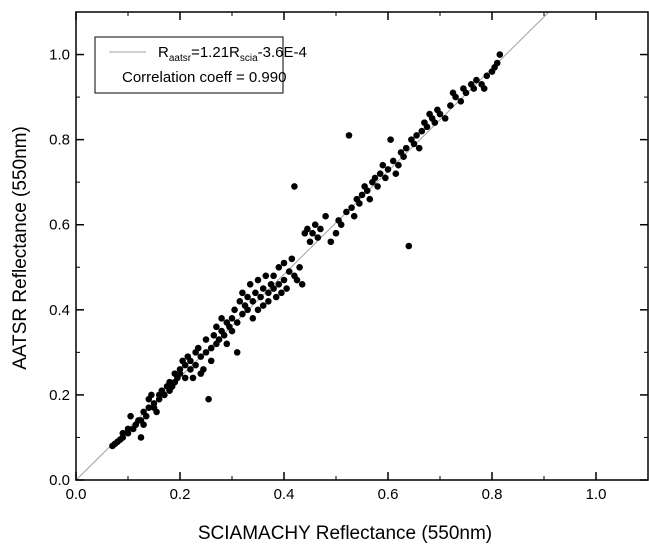 The image size is (649, 548). What do you see at coordinates (59, 310) in the screenshot?
I see `y-tick-label: 0.4` at bounding box center [59, 310].